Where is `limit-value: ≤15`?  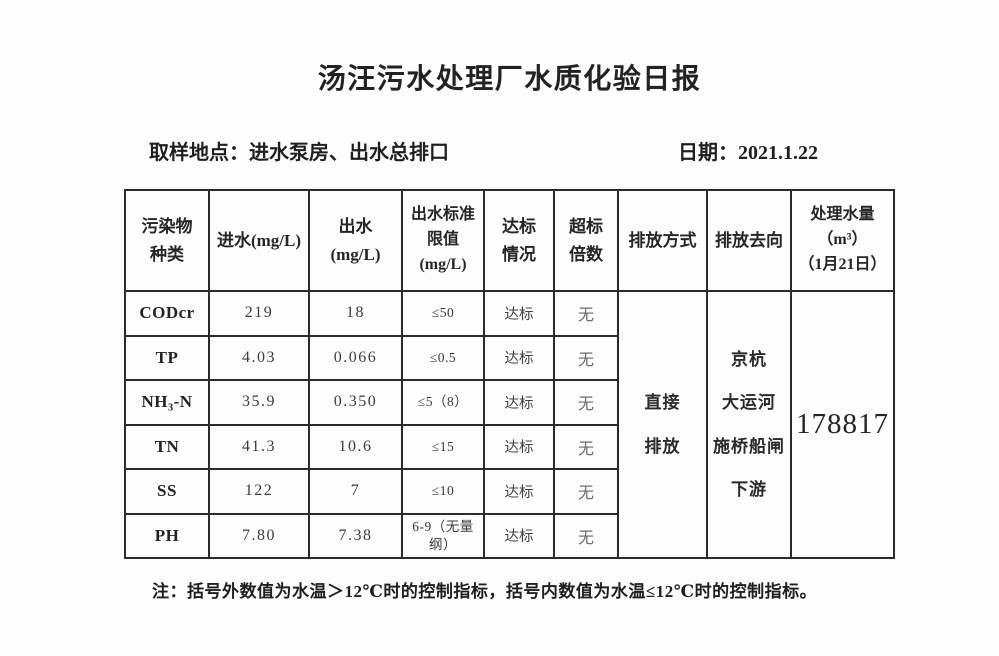
limit-value: ≤15 is located at coordinates (443, 446).